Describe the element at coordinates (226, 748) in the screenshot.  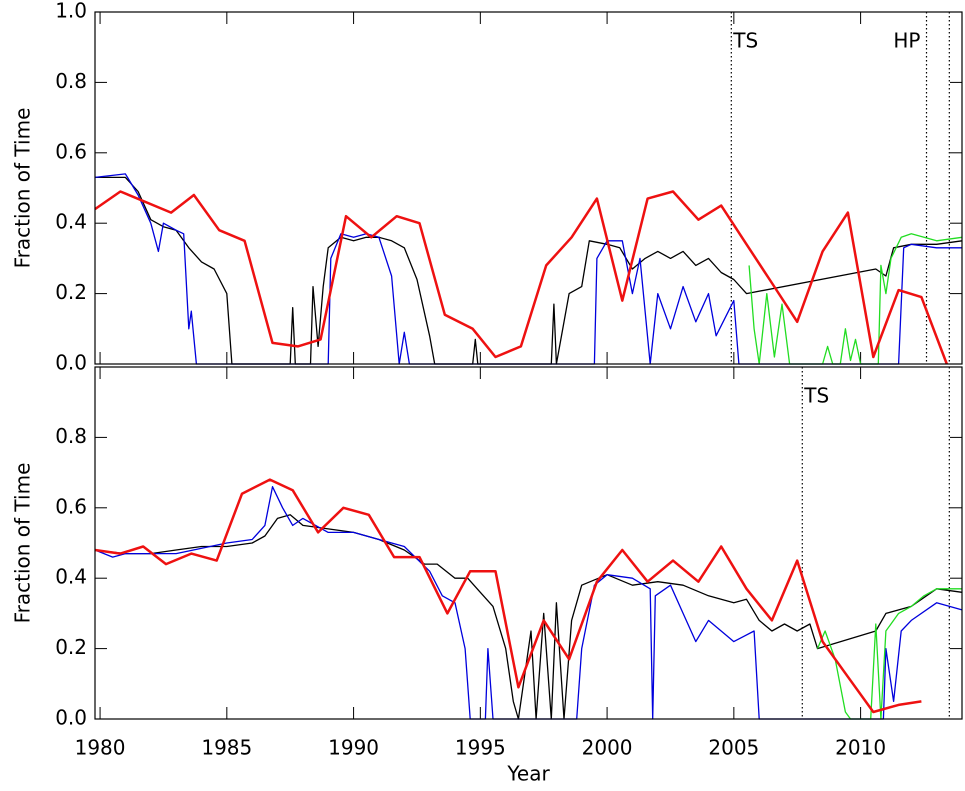
I see `x-tick-label: 1985` at that location.